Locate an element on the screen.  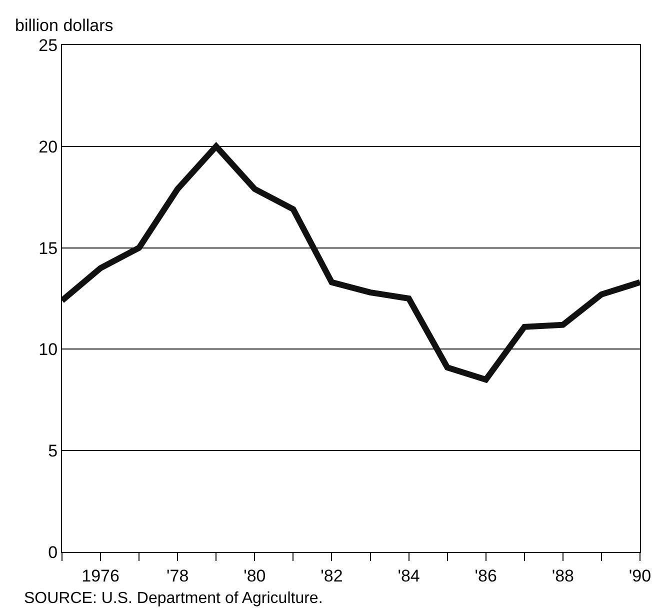
x-tick-label: '78 is located at coordinates (177, 576).